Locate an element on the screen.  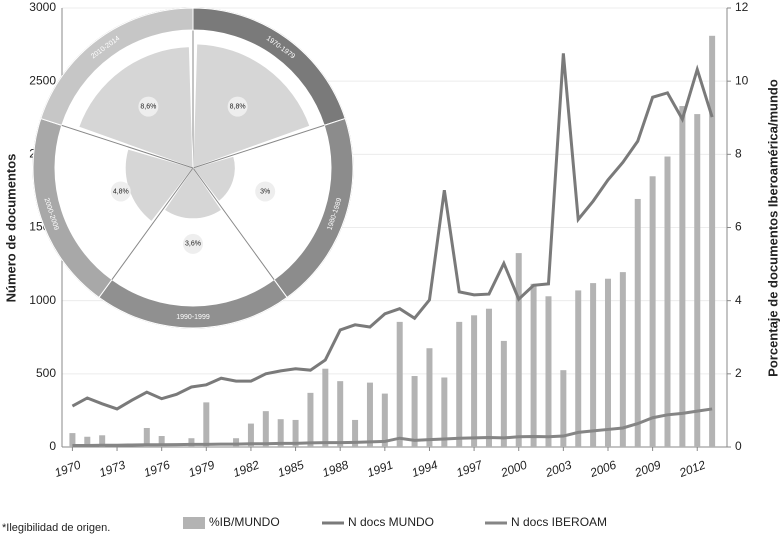
y-tick-label: 3000 is located at coordinates (42, 7).